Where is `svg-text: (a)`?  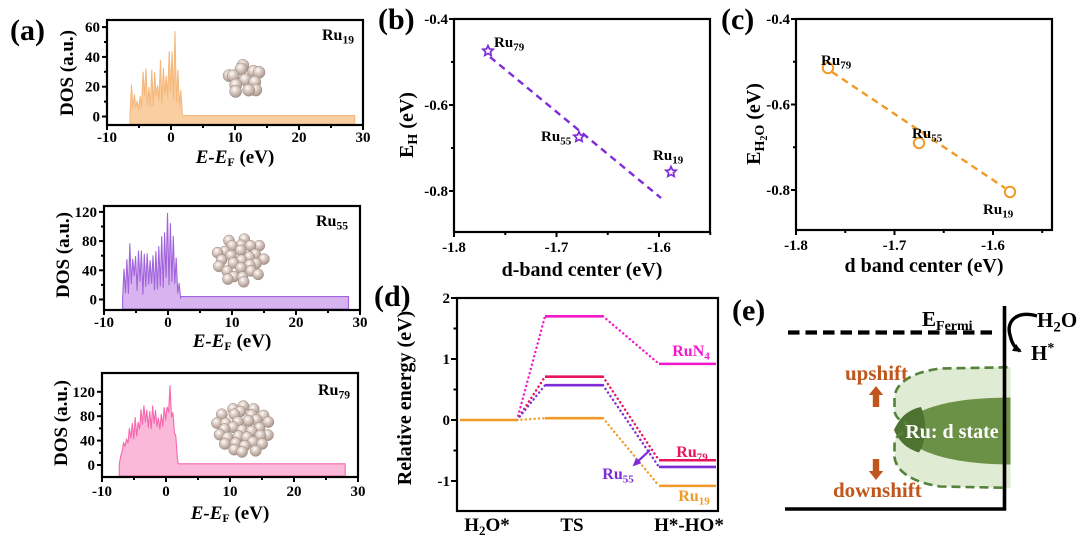 svg-text: (a) is located at coordinates (27, 30).